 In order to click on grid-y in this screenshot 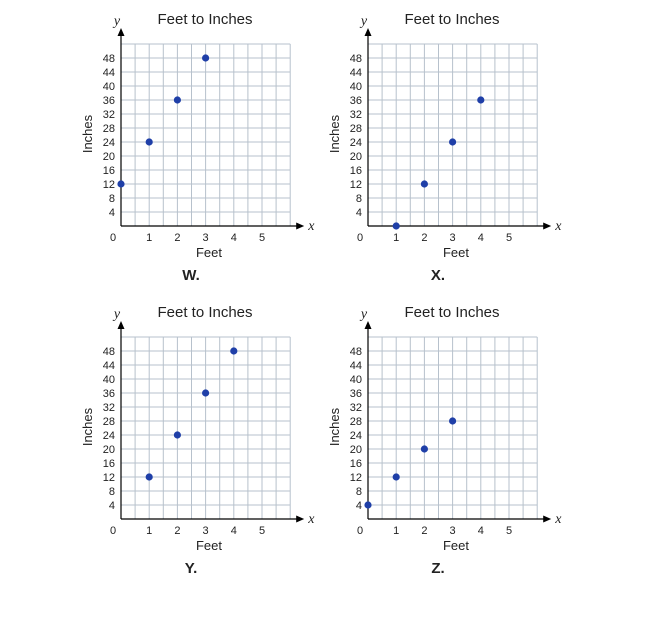, I will do `click(206, 427)`.